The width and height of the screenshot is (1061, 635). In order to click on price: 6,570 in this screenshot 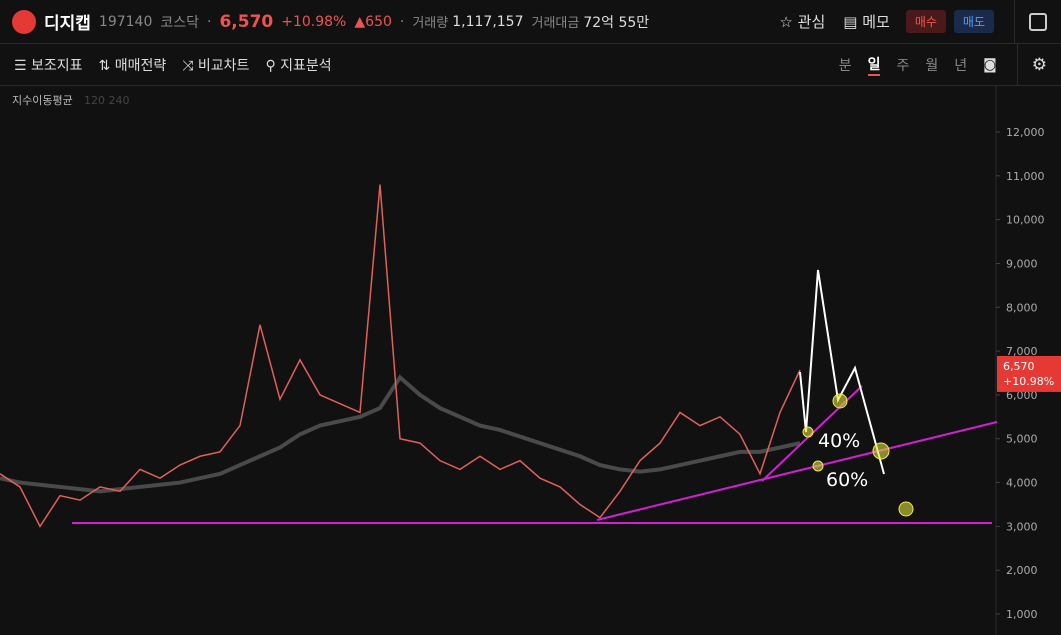, I will do `click(246, 21)`.